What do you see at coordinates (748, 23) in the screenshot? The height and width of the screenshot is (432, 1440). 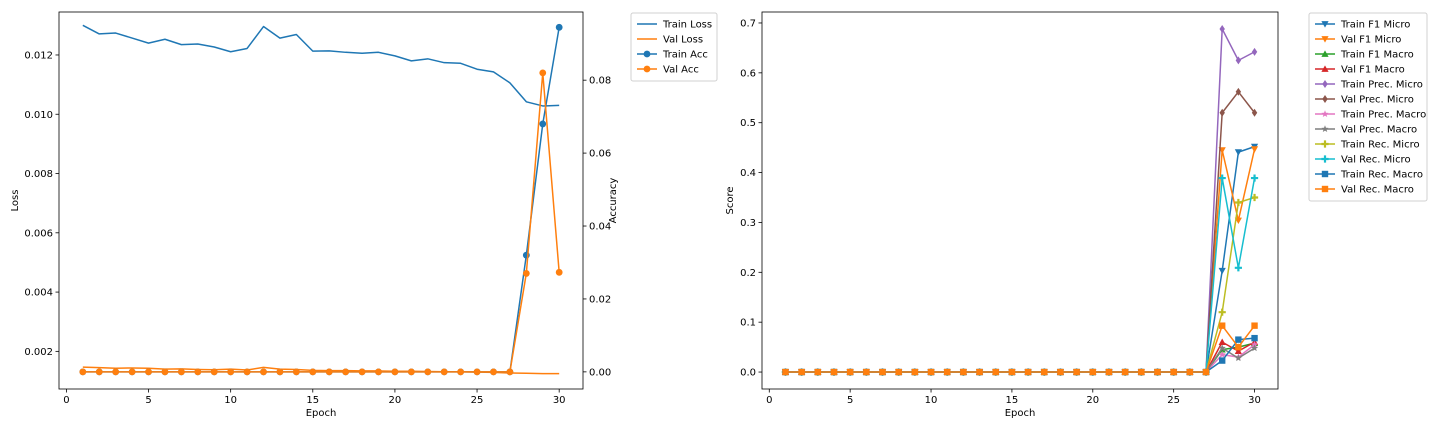 I see `y-tick-label: 0.7` at bounding box center [748, 23].